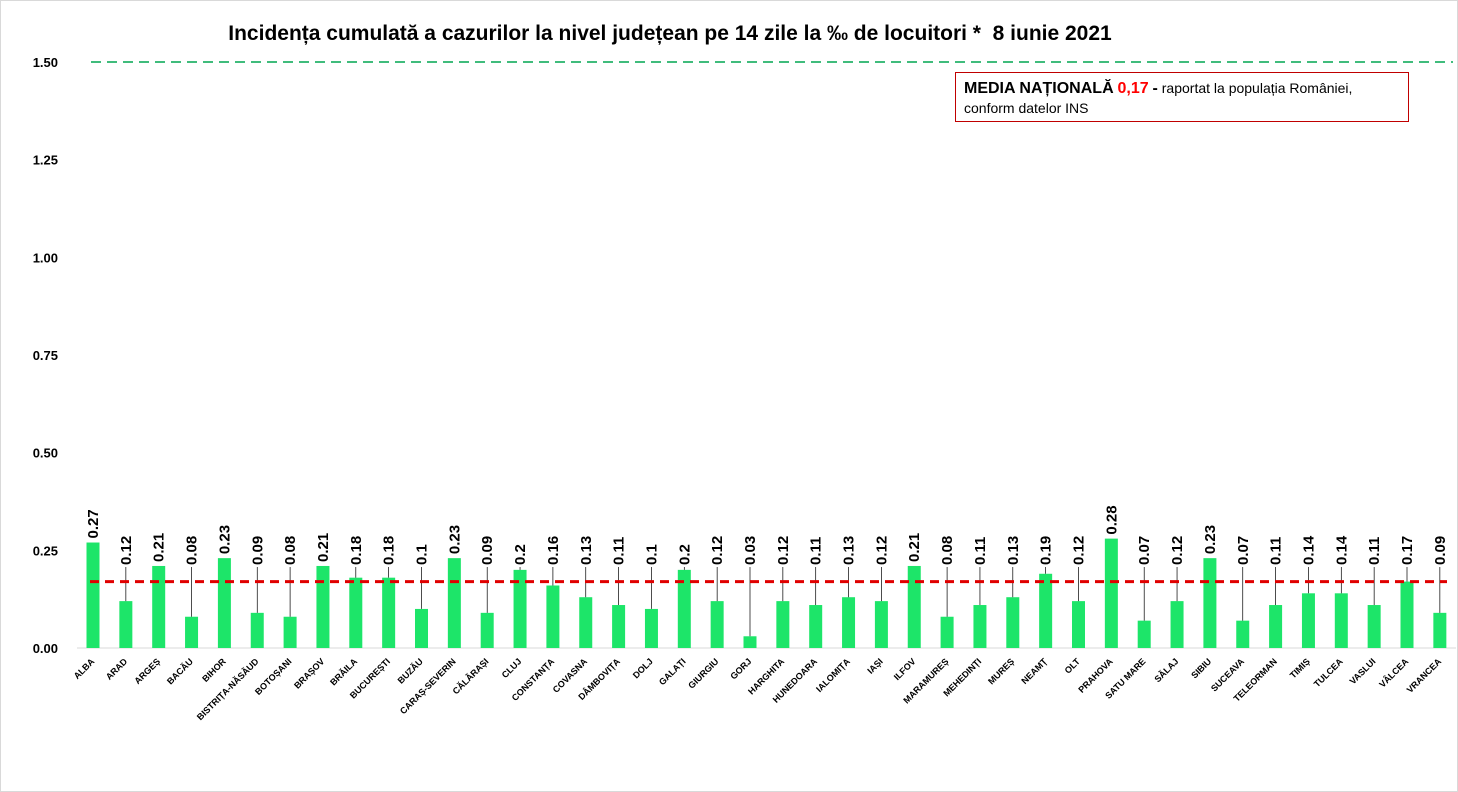  Describe the element at coordinates (1341, 550) in the screenshot. I see `data-label: 0.14` at that location.